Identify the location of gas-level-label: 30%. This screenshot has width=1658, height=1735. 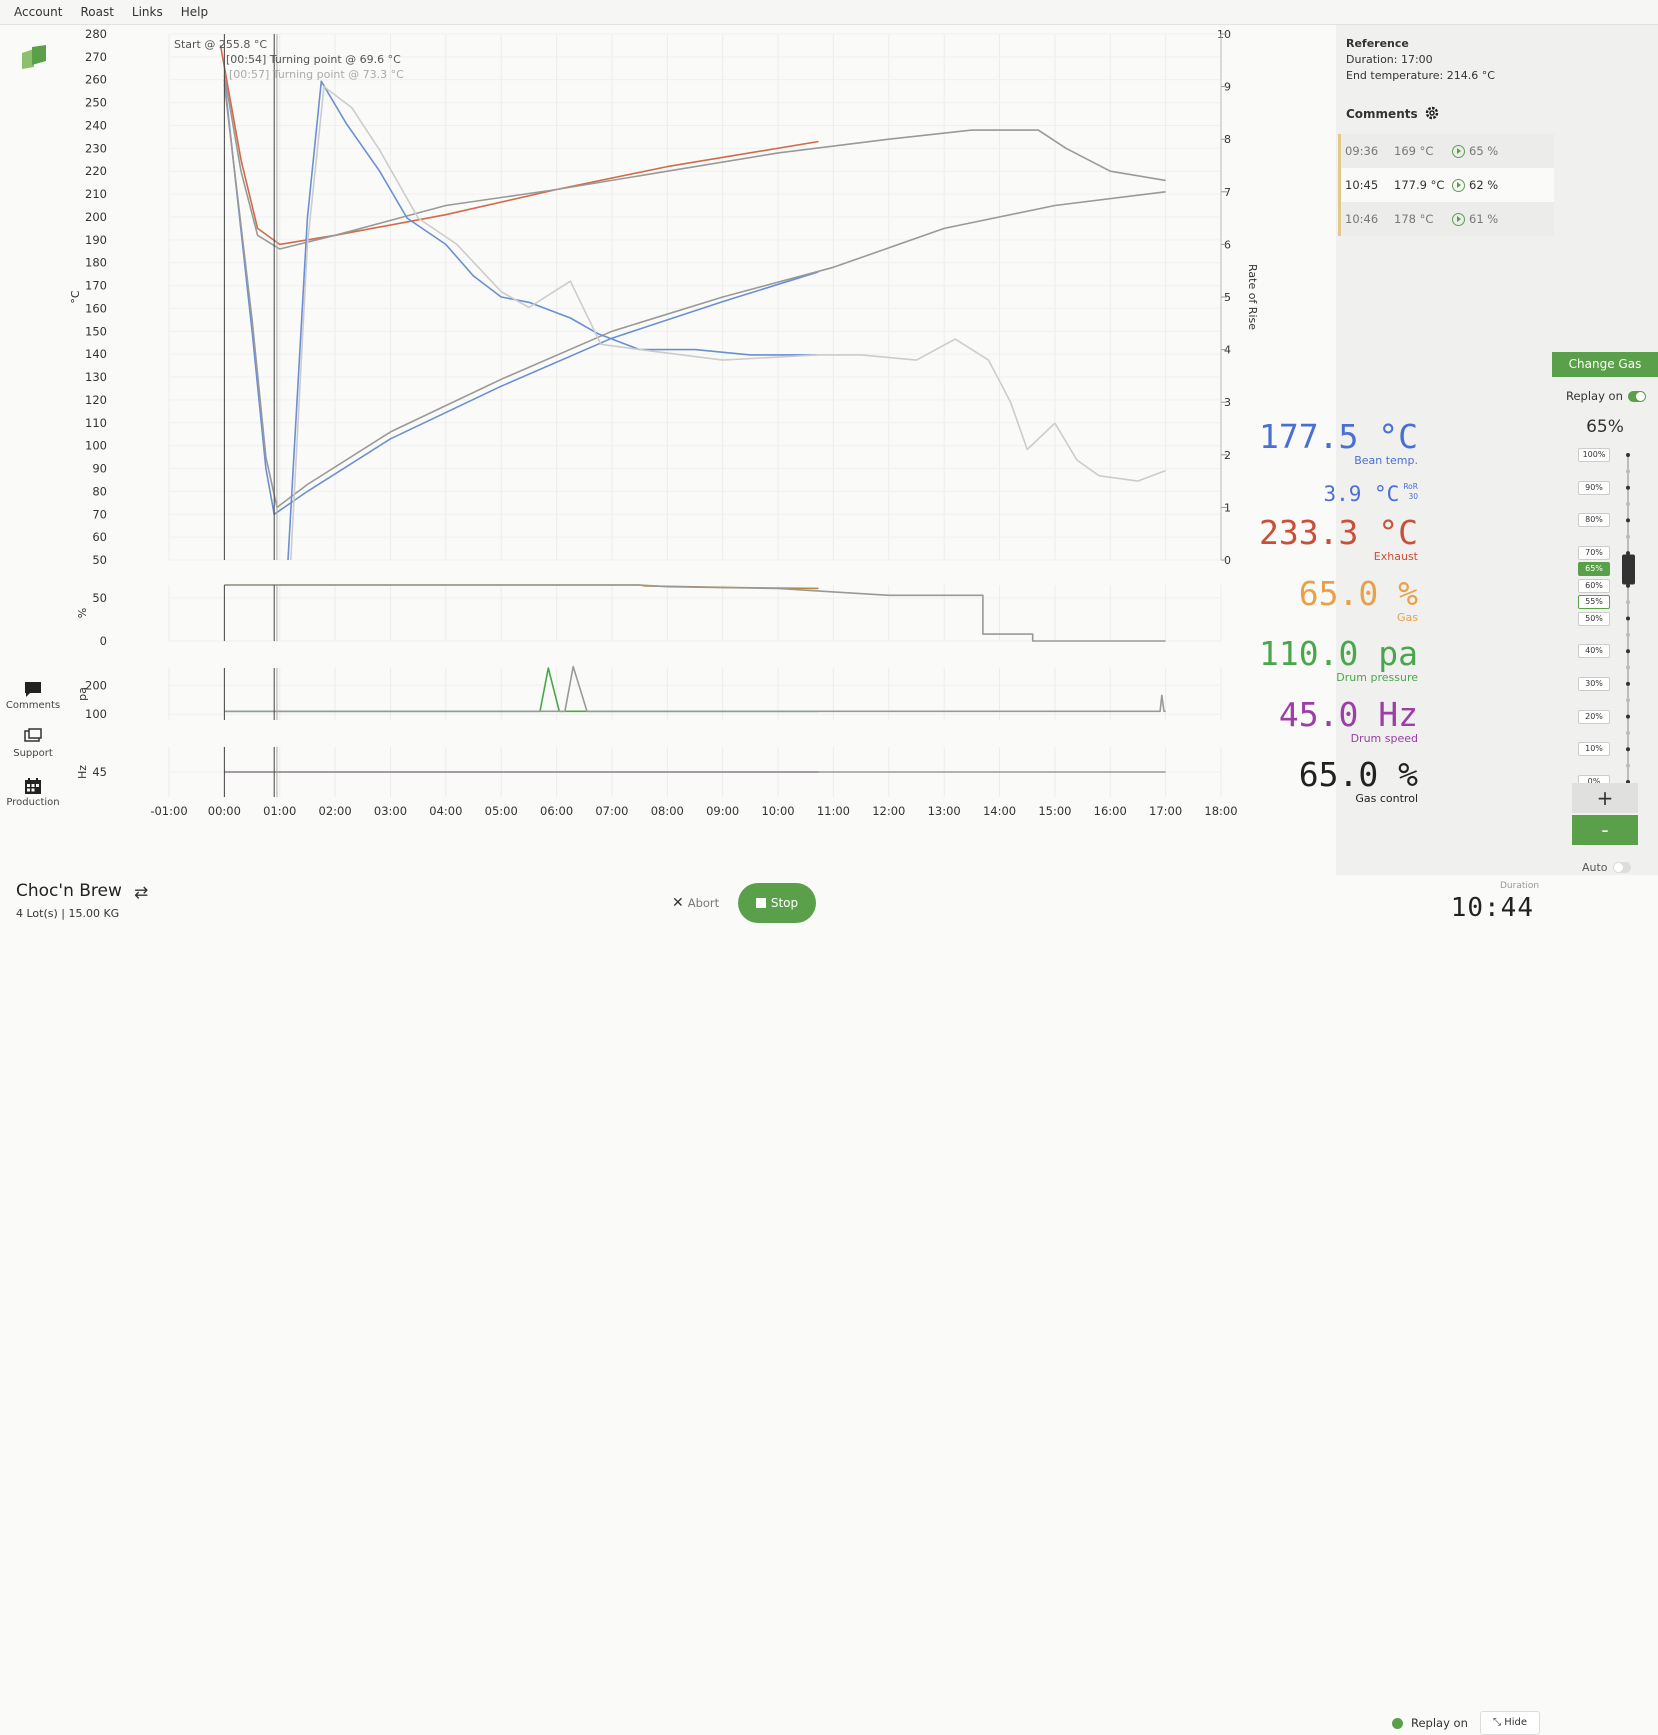
(1594, 683).